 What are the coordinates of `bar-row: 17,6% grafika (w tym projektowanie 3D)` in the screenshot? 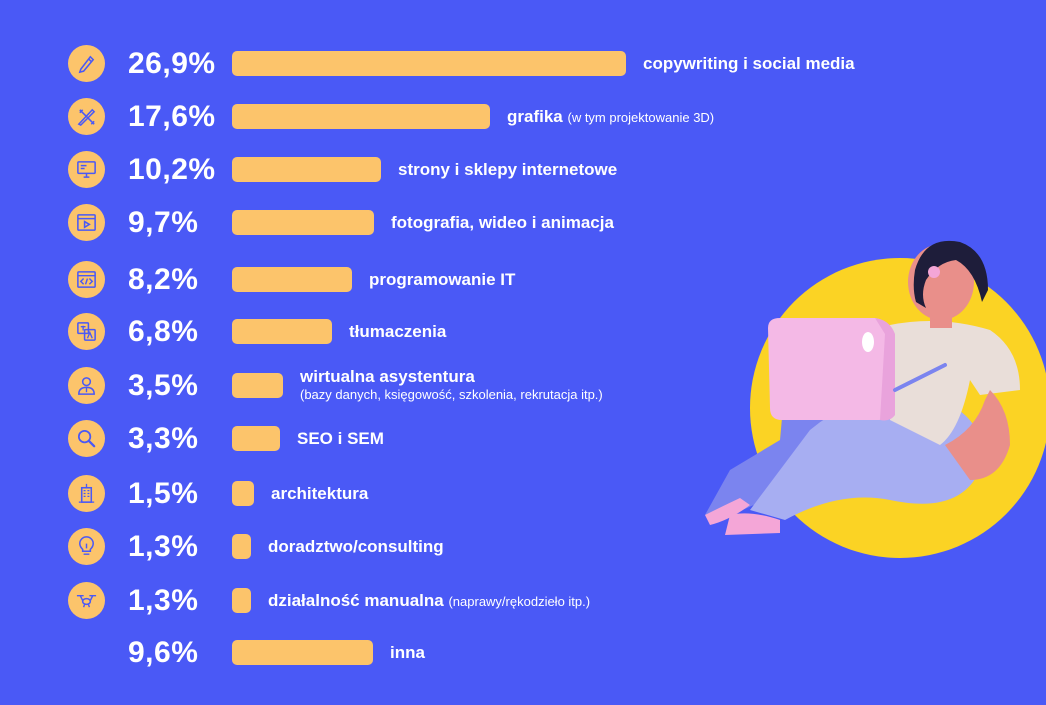 It's located at (523, 118).